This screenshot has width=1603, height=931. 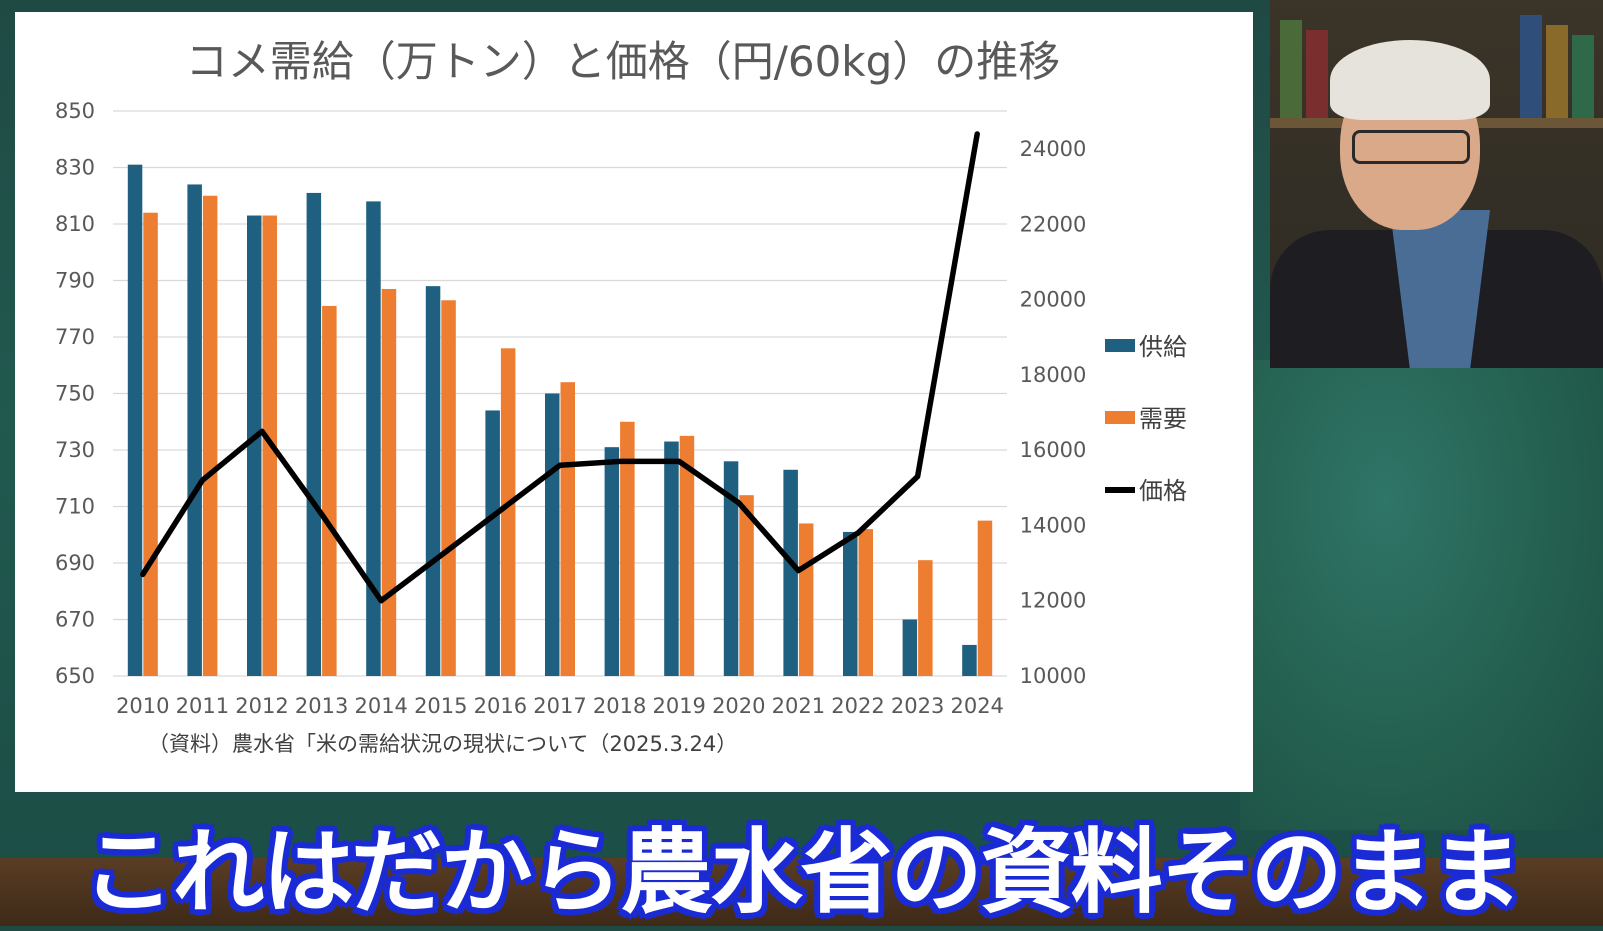 I want to click on demand-bar-2017, so click(x=568, y=529).